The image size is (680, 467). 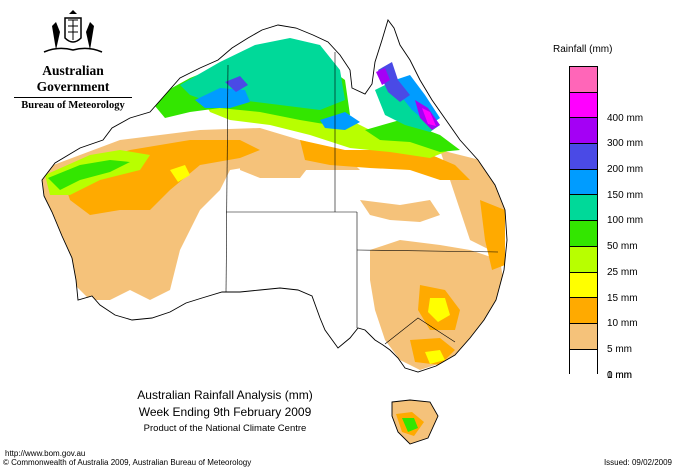 What do you see at coordinates (619, 349) in the screenshot?
I see `legend-label: 5 mm` at bounding box center [619, 349].